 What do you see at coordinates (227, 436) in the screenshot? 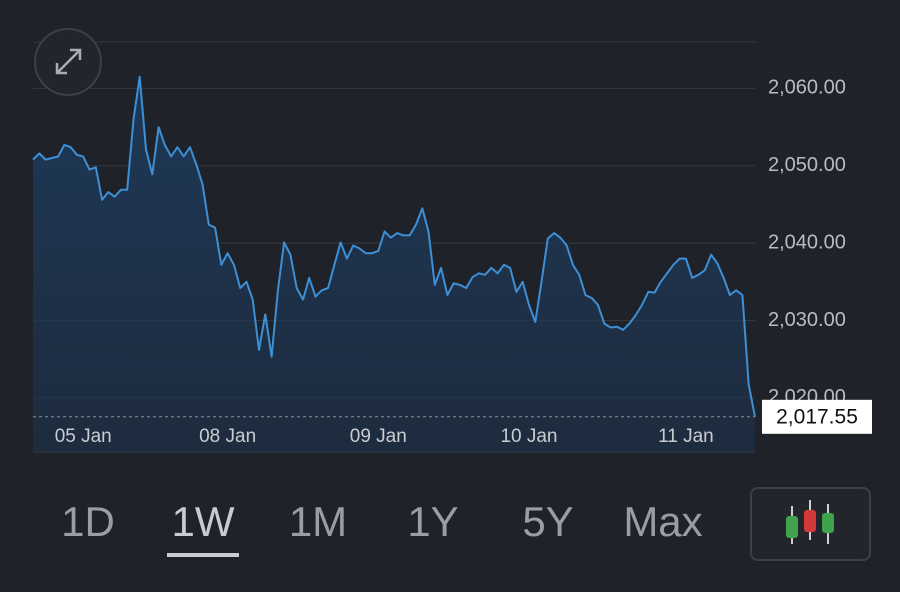
I see `x-tick-label: 08 Jan` at bounding box center [227, 436].